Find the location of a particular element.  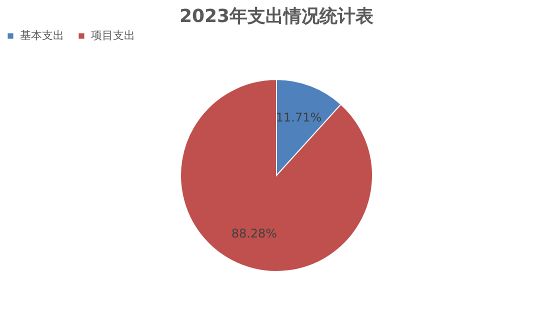

legend-label: 基本支出 is located at coordinates (42, 35).